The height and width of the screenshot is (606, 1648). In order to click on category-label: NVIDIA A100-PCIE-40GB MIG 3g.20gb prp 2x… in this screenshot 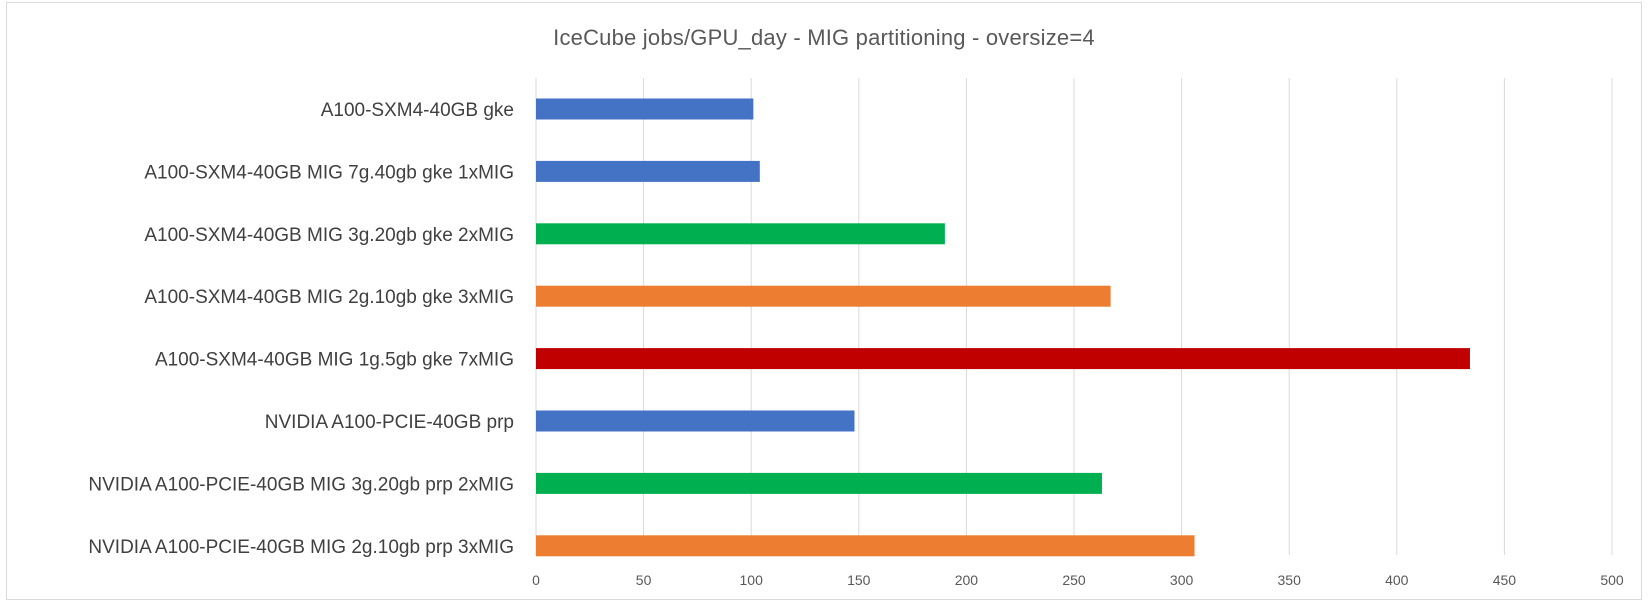, I will do `click(301, 484)`.